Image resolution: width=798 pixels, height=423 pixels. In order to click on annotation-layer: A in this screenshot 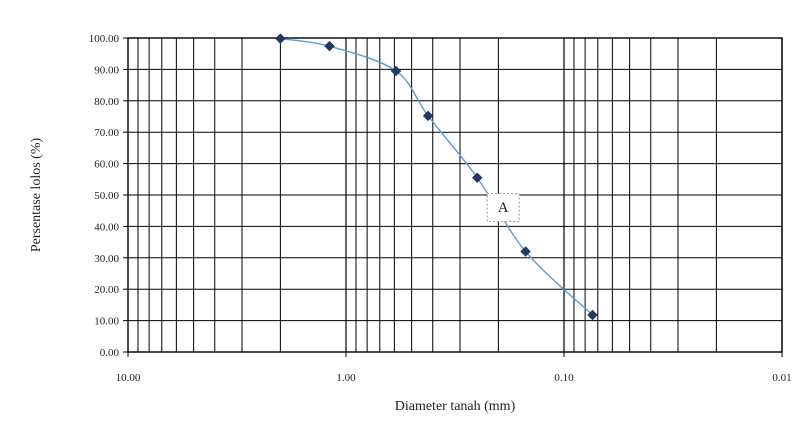, I will do `click(503, 208)`.